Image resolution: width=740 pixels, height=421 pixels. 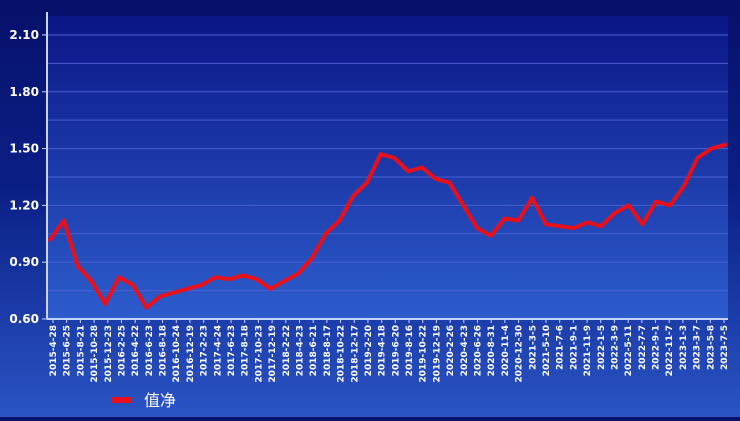 I want to click on y-tick-label: 0.60, so click(x=24, y=319).